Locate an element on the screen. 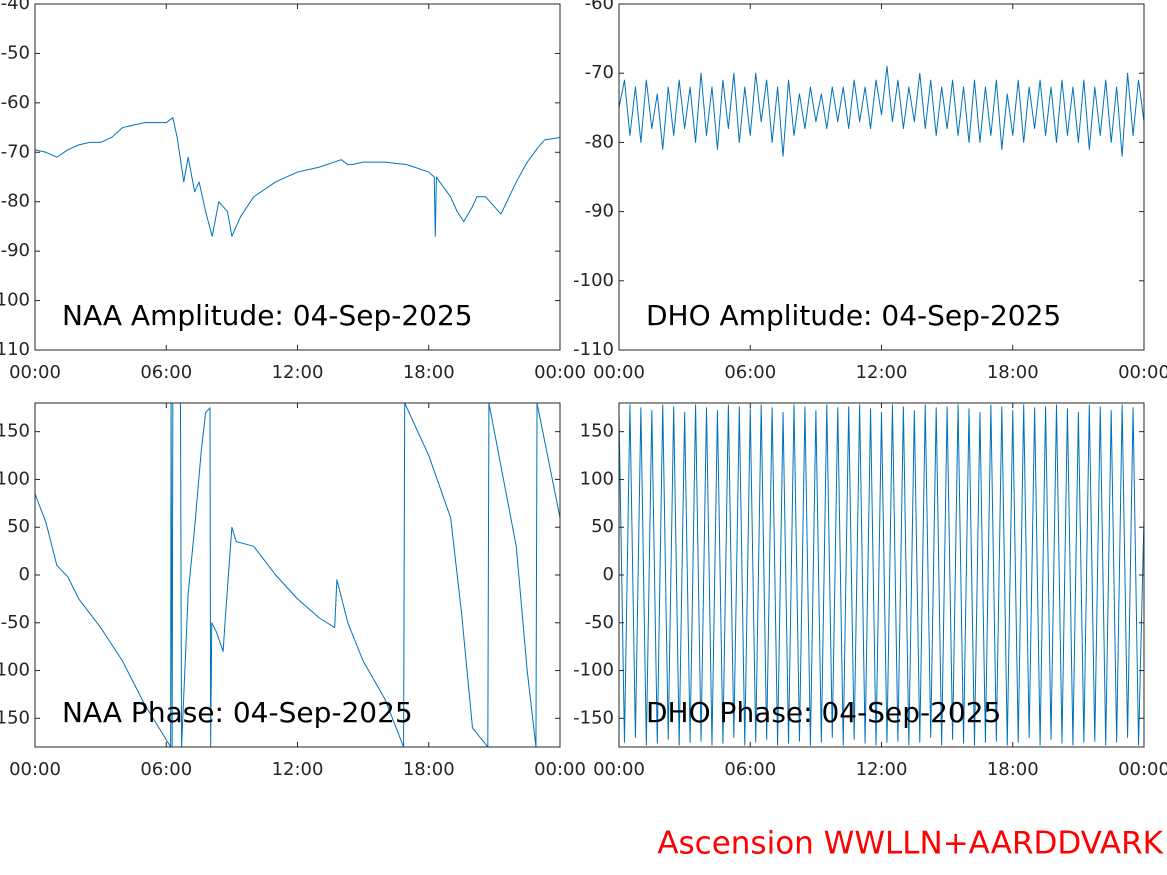 Image resolution: width=1167 pixels, height=875 pixels. panel-annotation: NAA Amplitude: 04-Sep-2025 is located at coordinates (267, 315).